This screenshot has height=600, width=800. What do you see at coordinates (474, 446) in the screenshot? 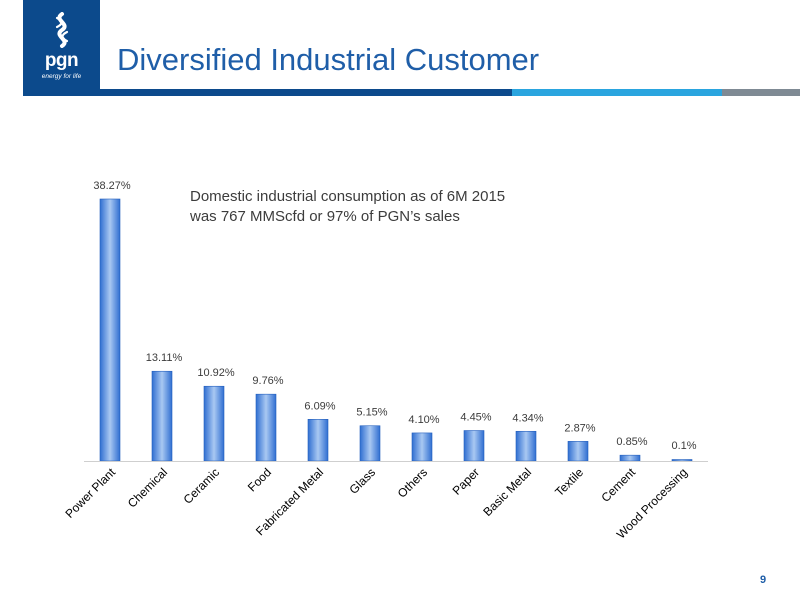
I see `bar-paper` at bounding box center [474, 446].